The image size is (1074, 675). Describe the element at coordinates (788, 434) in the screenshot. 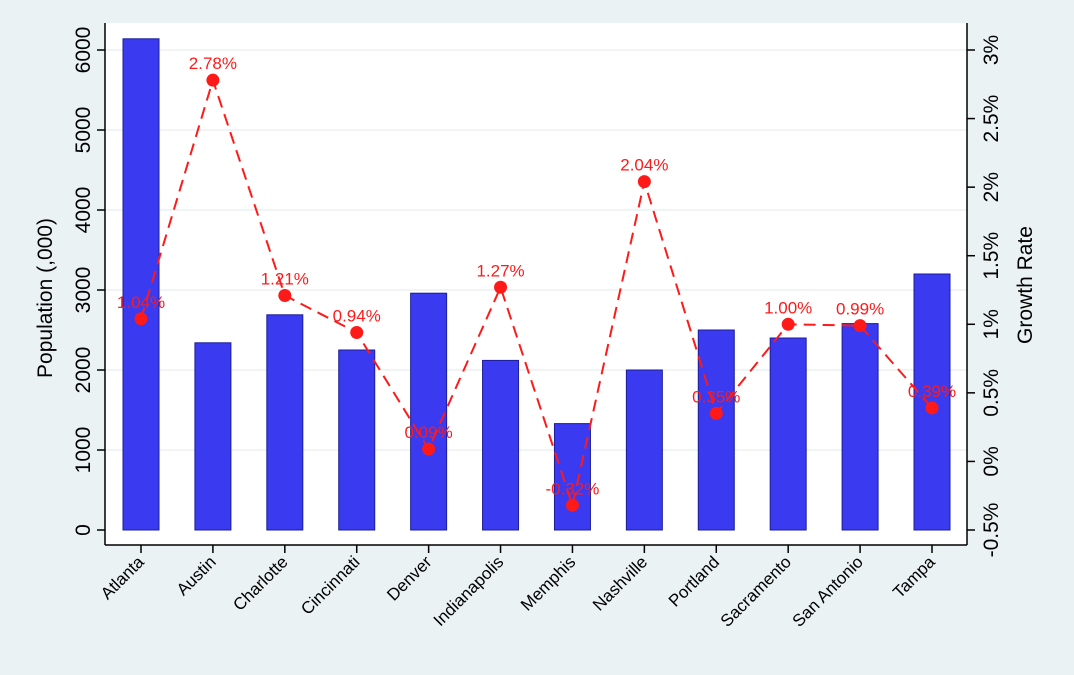

I see `bar-sacramento` at that location.